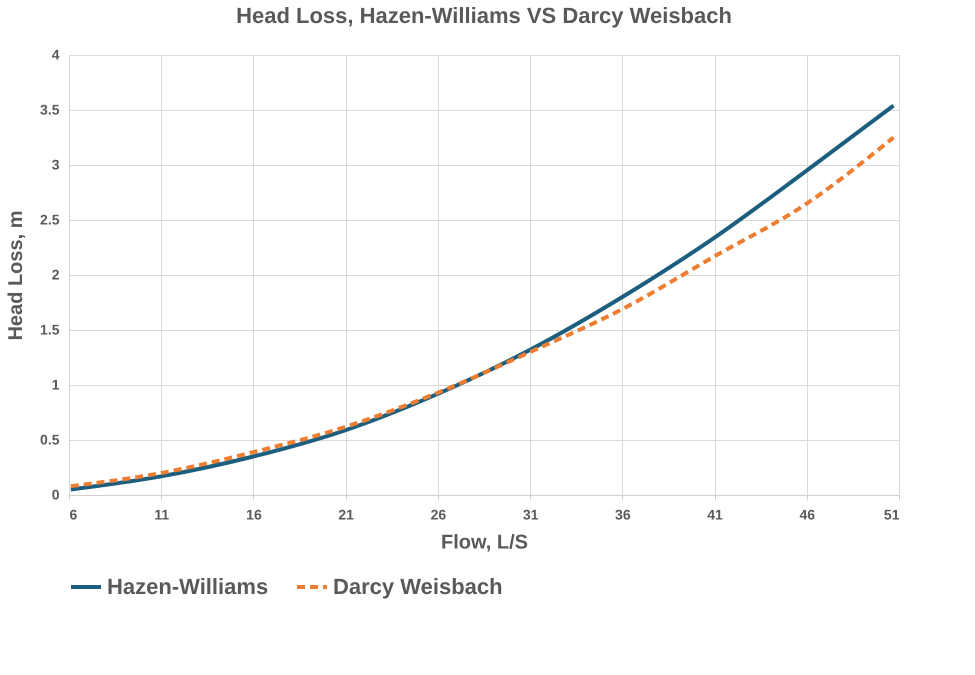 The height and width of the screenshot is (675, 975). Describe the element at coordinates (530, 514) in the screenshot. I see `x-tick-label: 31` at that location.